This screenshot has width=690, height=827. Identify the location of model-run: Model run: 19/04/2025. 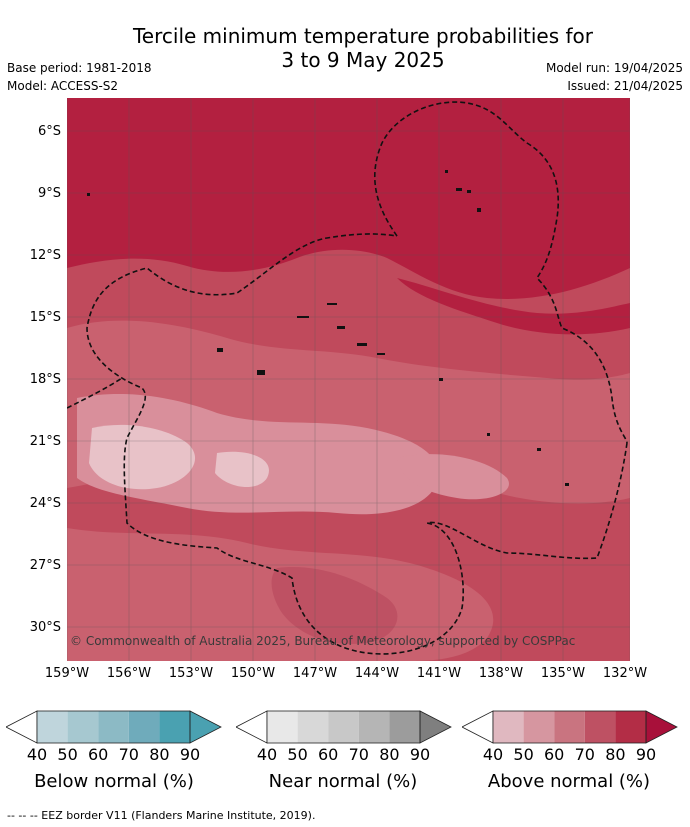
(614, 68).